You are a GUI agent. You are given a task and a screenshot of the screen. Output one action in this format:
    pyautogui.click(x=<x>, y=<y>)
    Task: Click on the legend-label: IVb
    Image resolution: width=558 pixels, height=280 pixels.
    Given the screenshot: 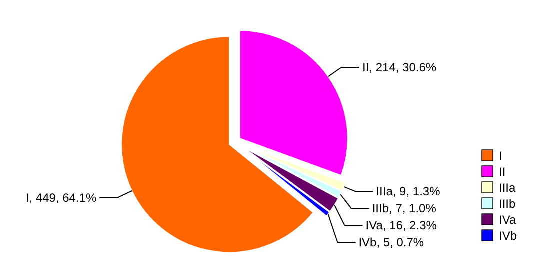 What is the action you would take?
    pyautogui.click(x=508, y=236)
    